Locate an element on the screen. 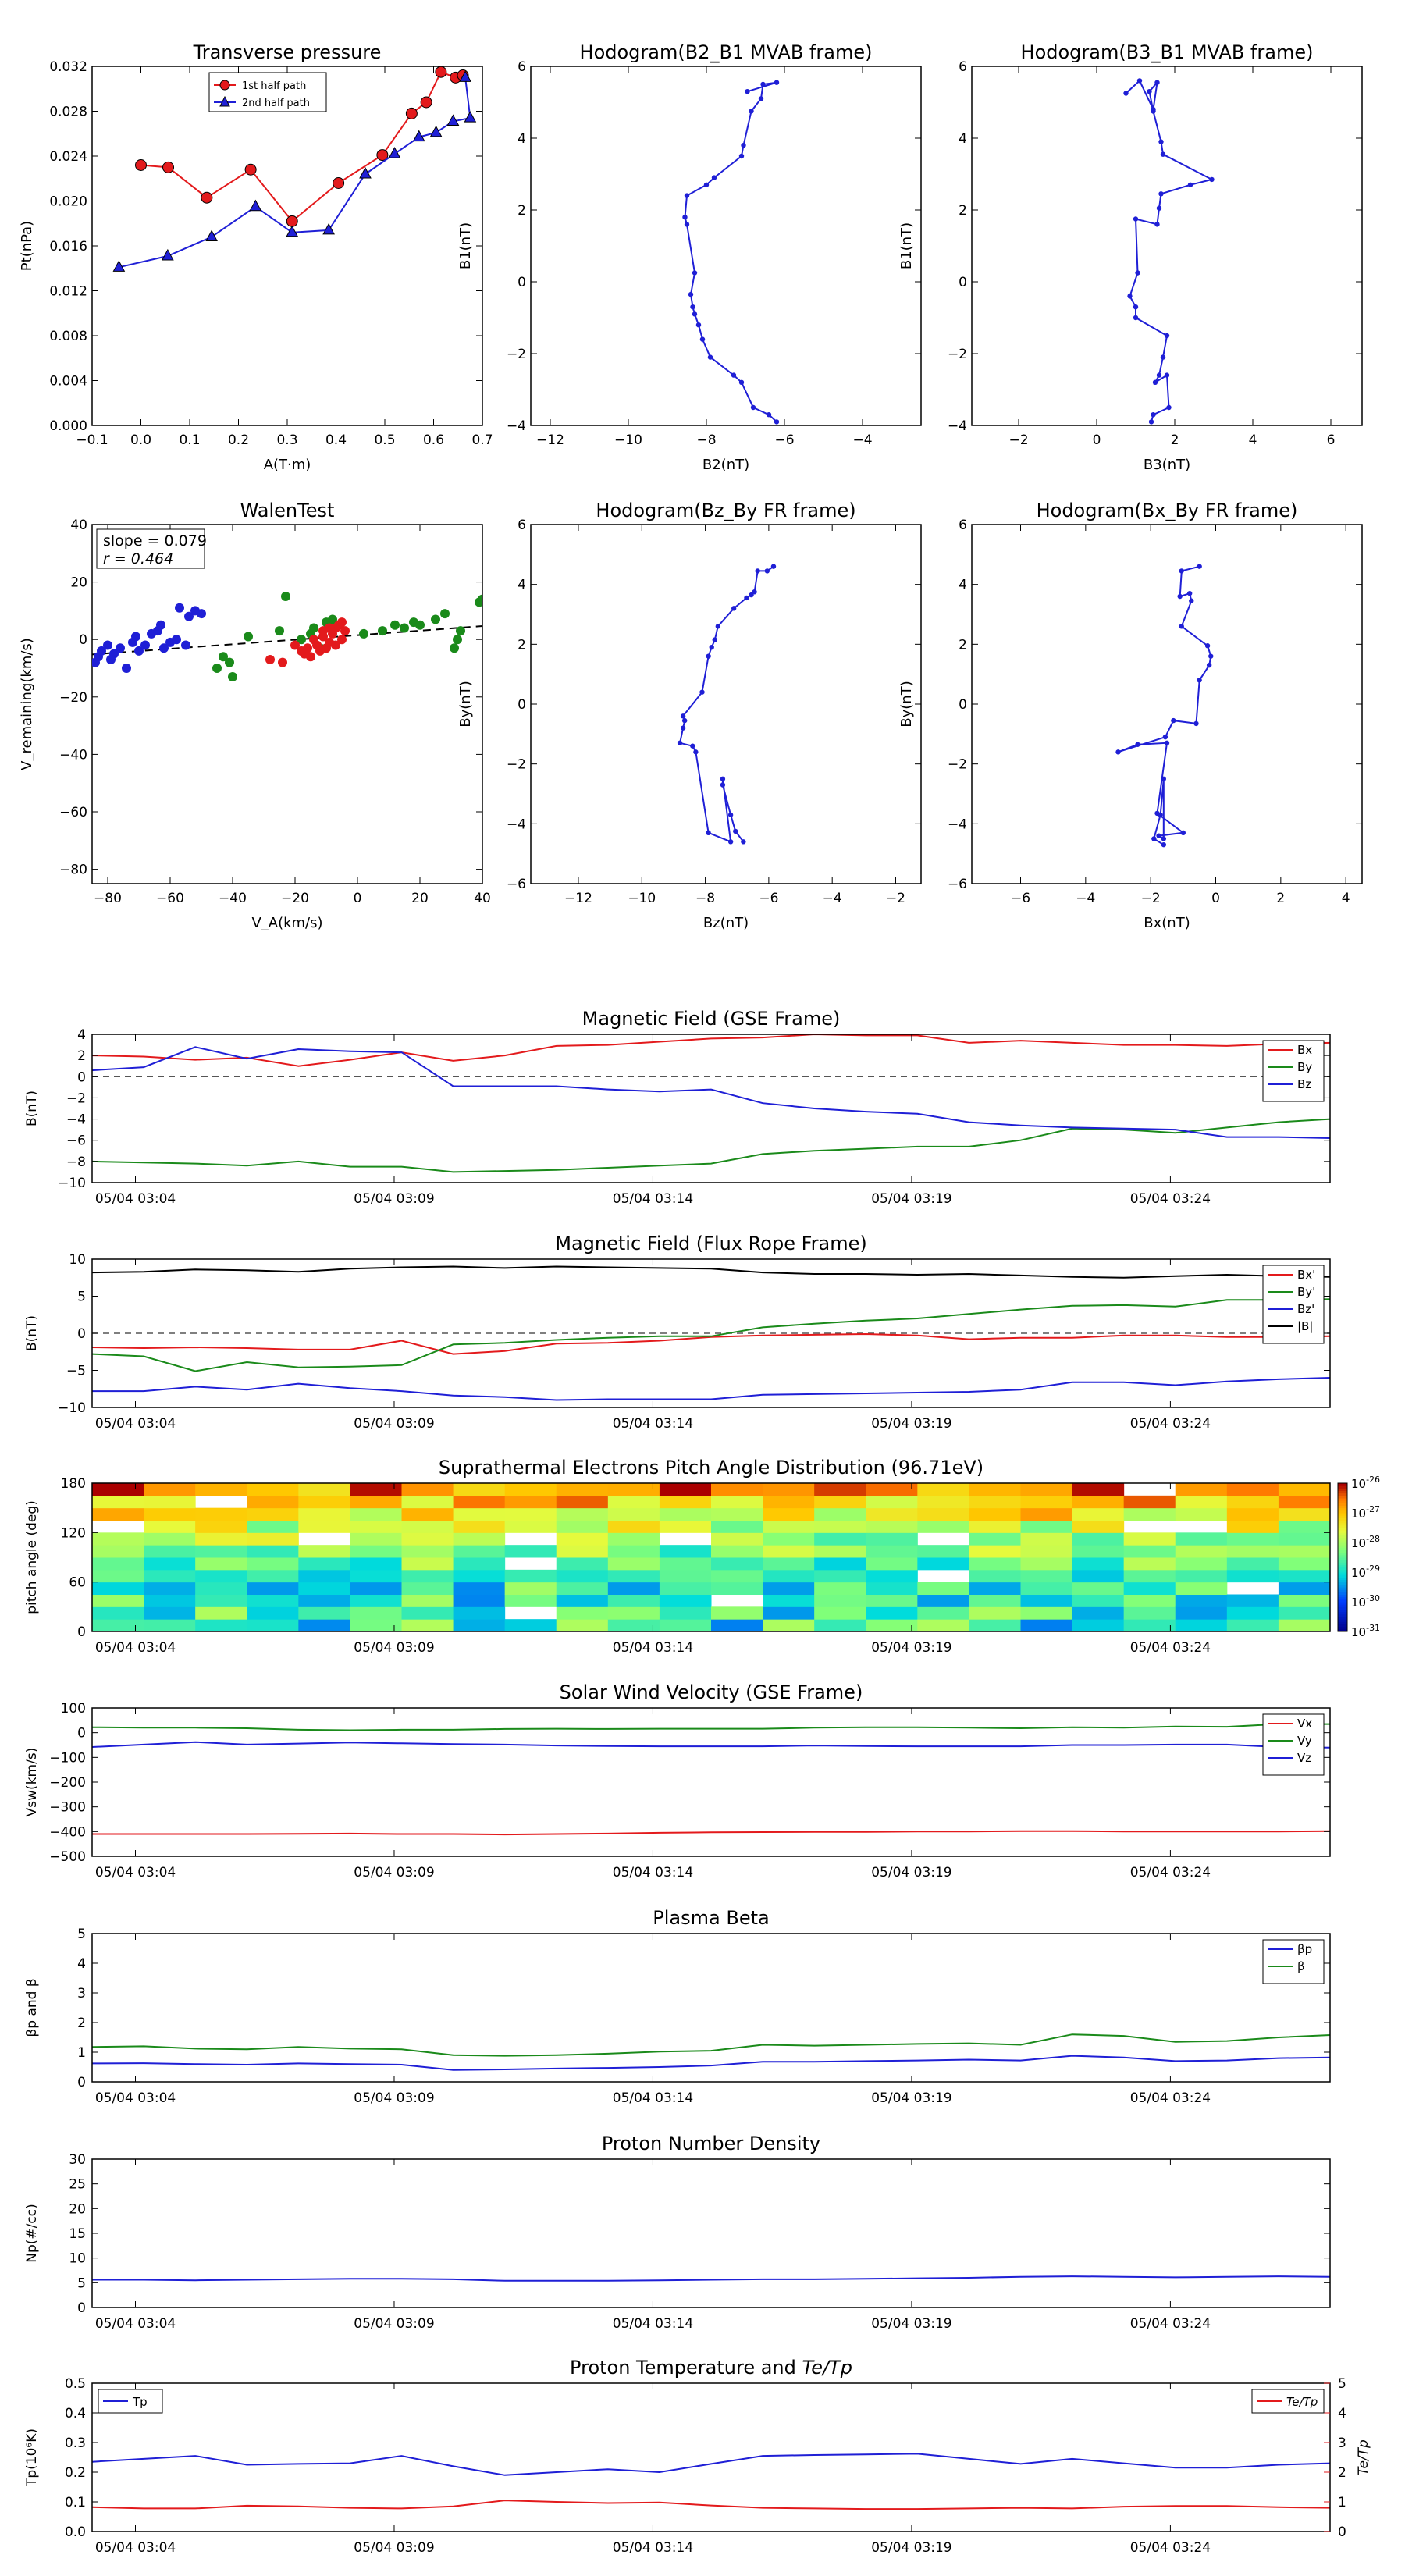 The height and width of the screenshot is (2576, 1405). proton-temperature-time-tick-label: 05/04 03:04 is located at coordinates (135, 2548).